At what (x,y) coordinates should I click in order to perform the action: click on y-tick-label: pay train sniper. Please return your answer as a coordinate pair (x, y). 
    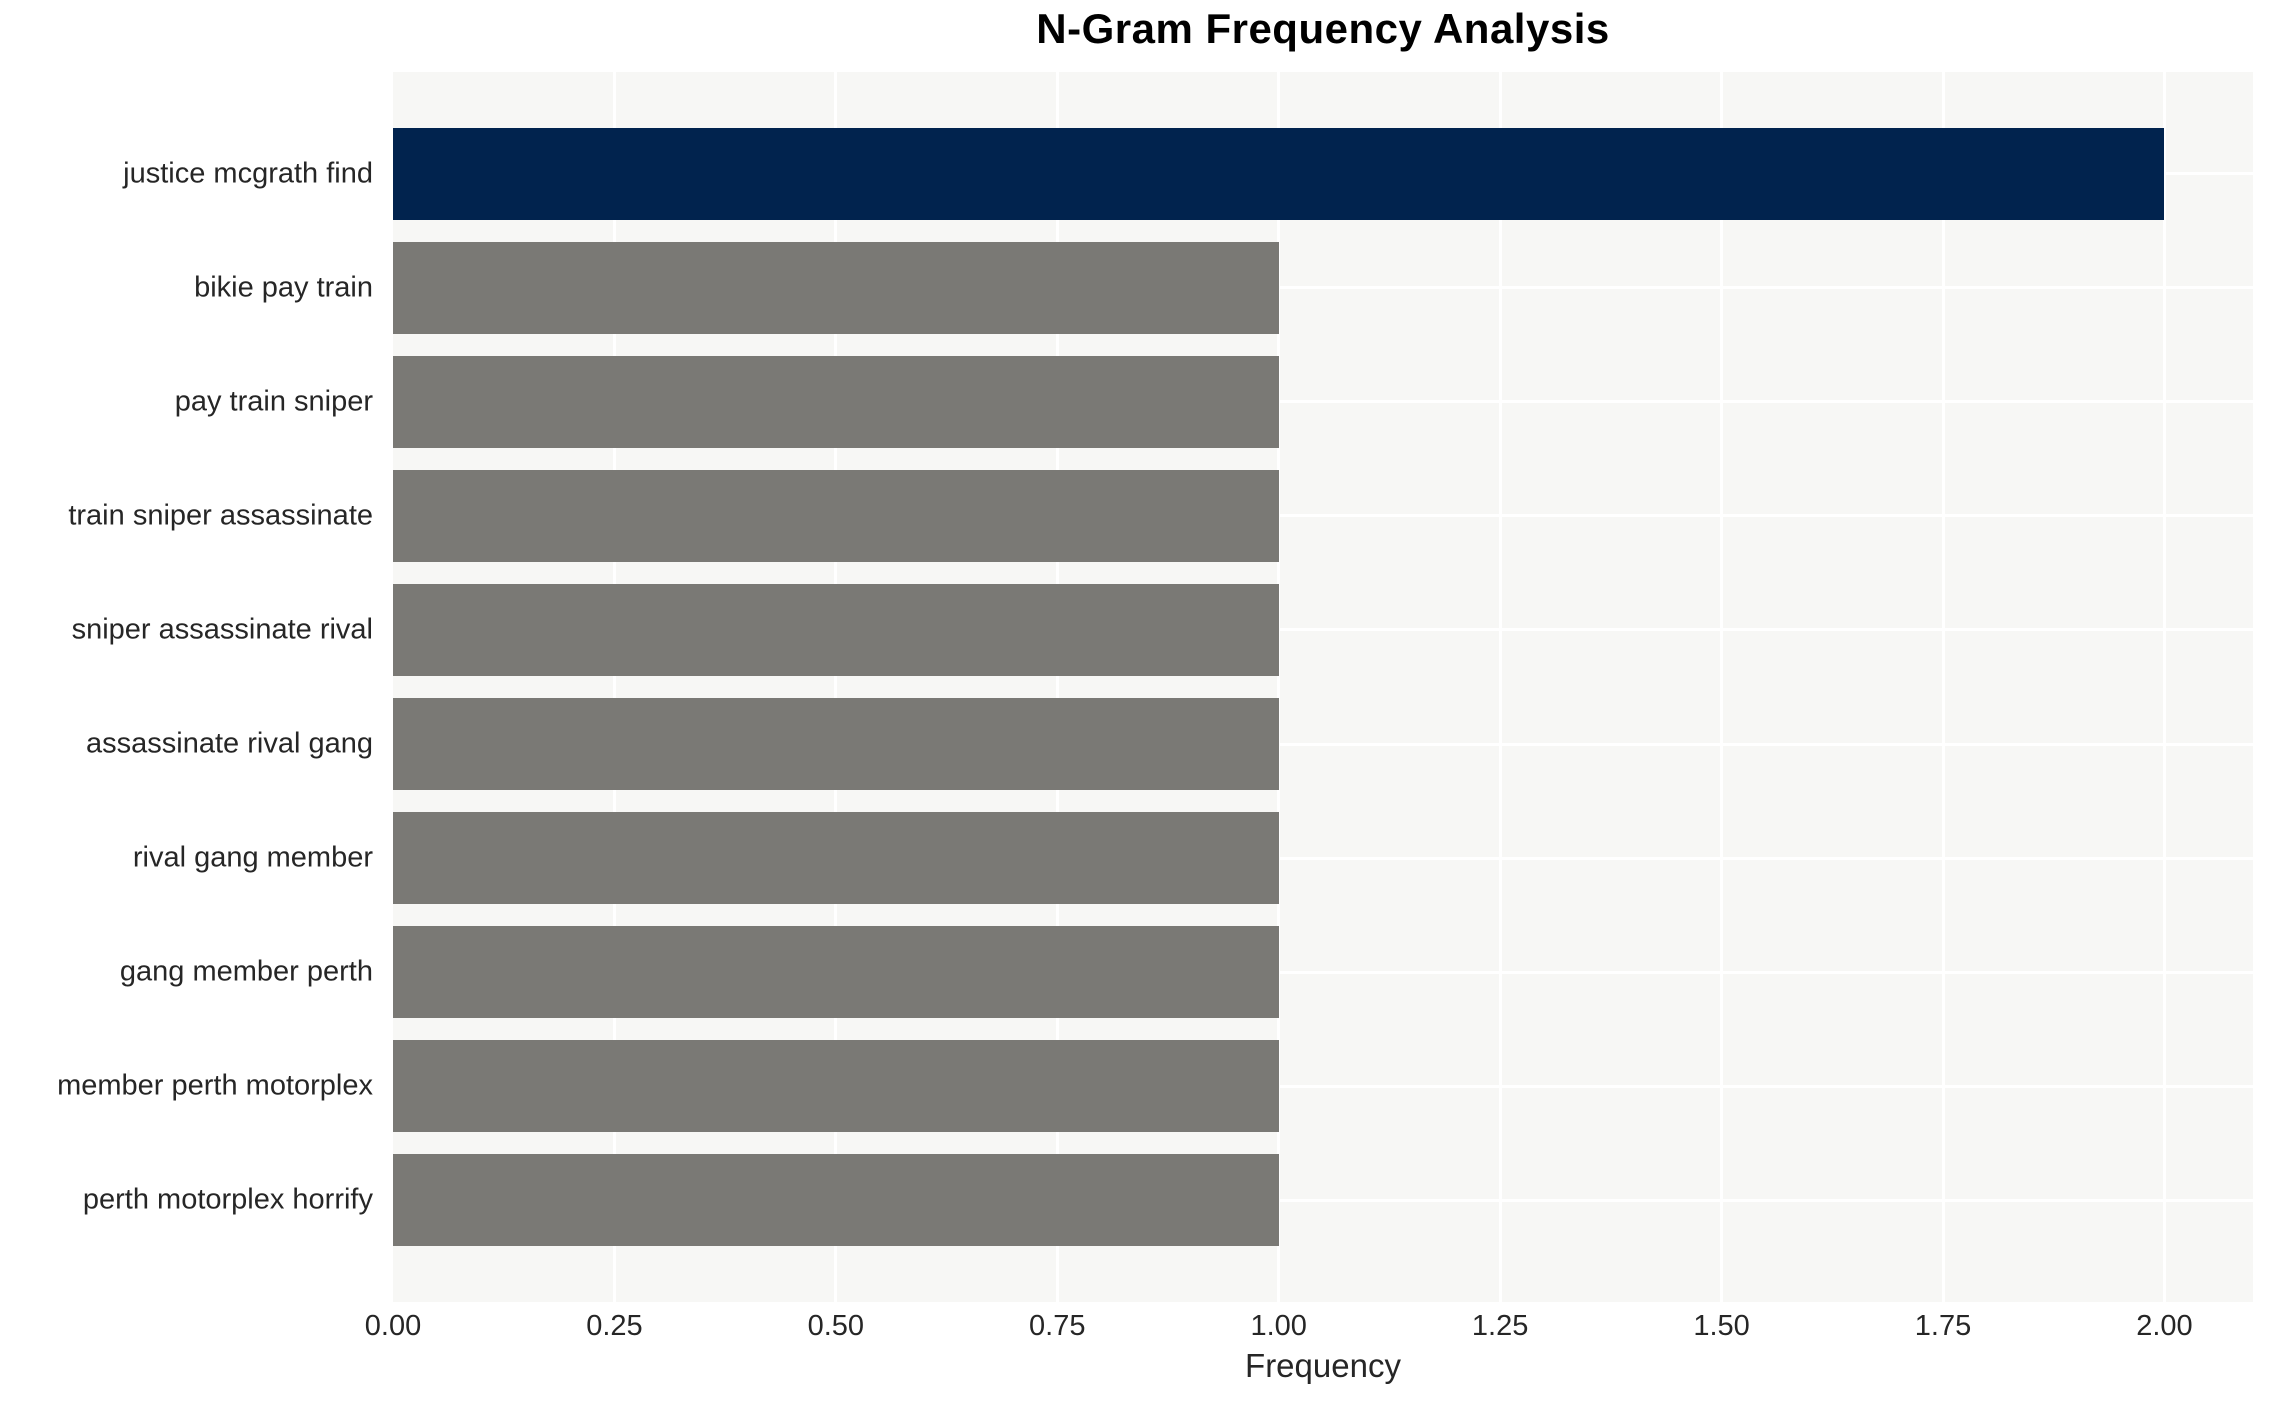
    Looking at the image, I should click on (273, 401).